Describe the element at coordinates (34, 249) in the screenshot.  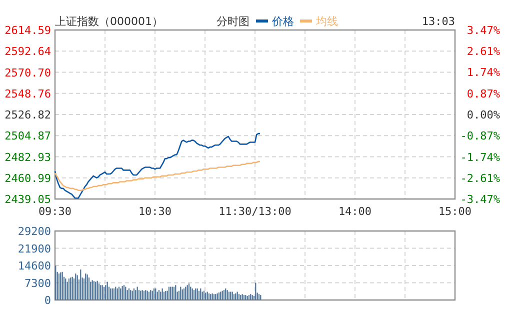
I see `y-tick-label: 21900` at that location.